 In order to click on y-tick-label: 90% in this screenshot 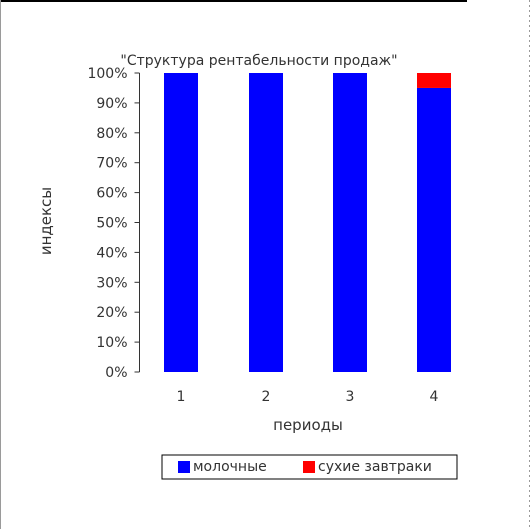, I will do `click(111, 104)`.